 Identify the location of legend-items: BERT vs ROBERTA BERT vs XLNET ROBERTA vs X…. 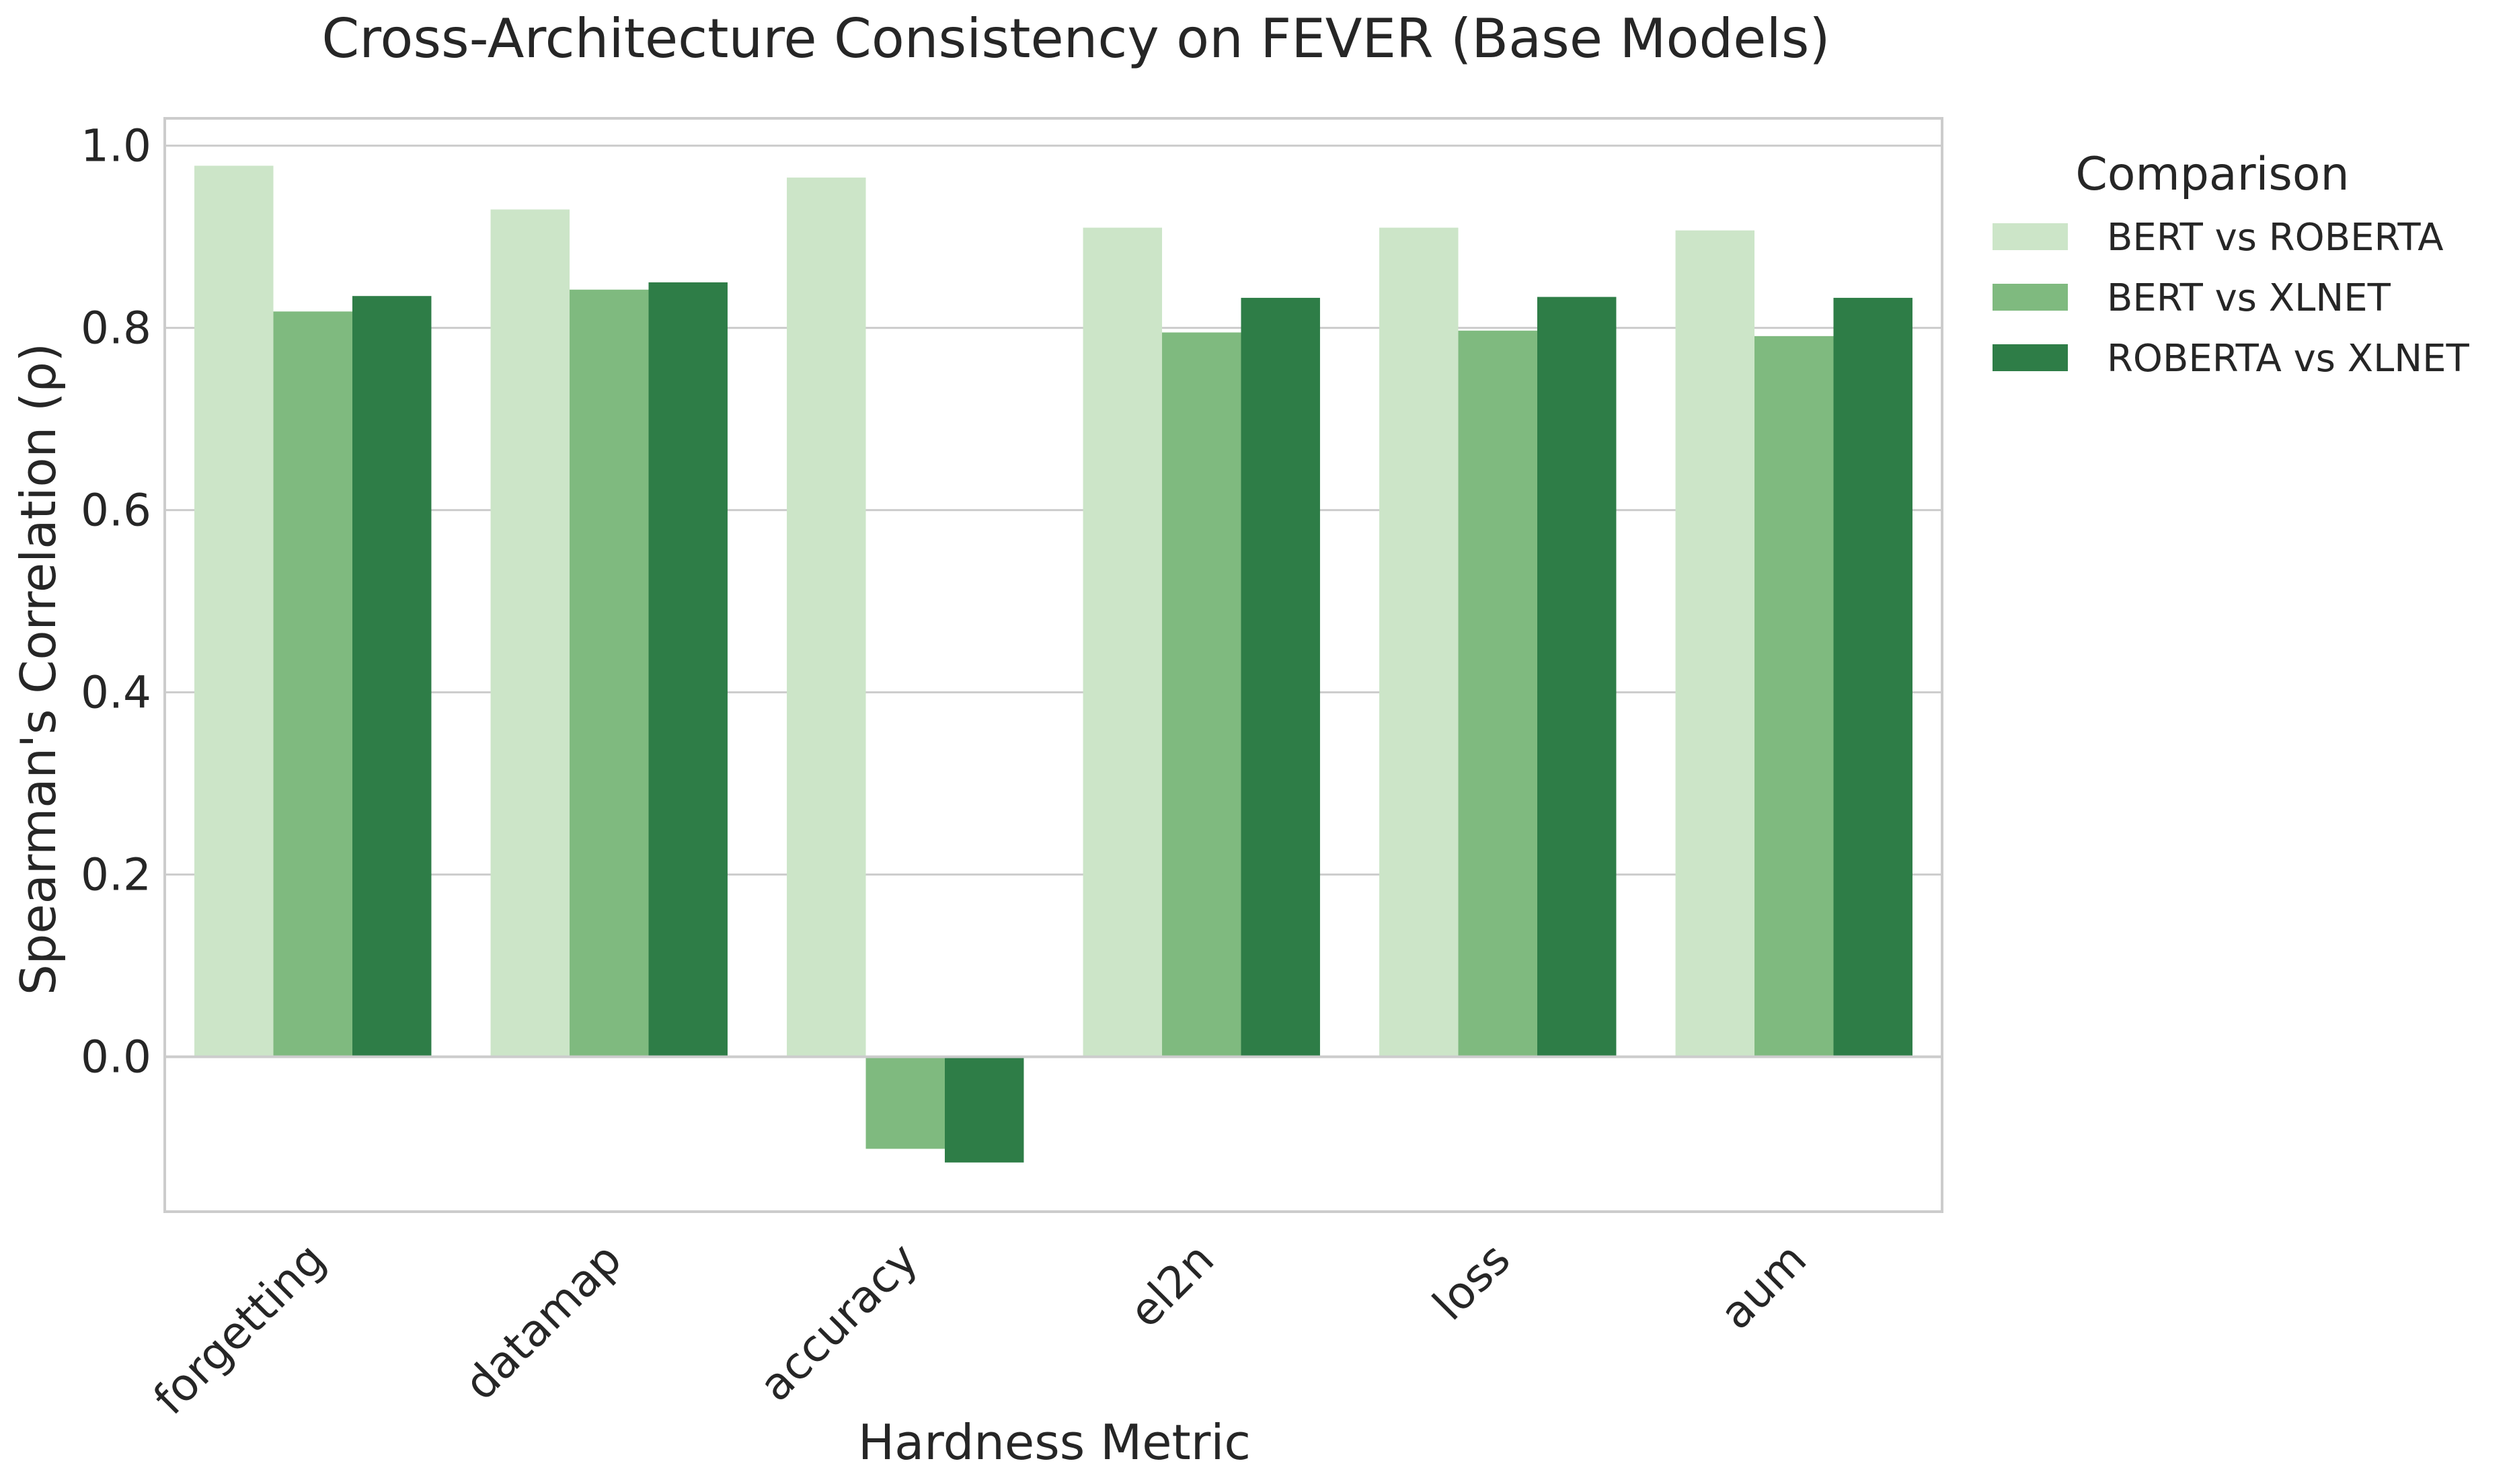
(2231, 298).